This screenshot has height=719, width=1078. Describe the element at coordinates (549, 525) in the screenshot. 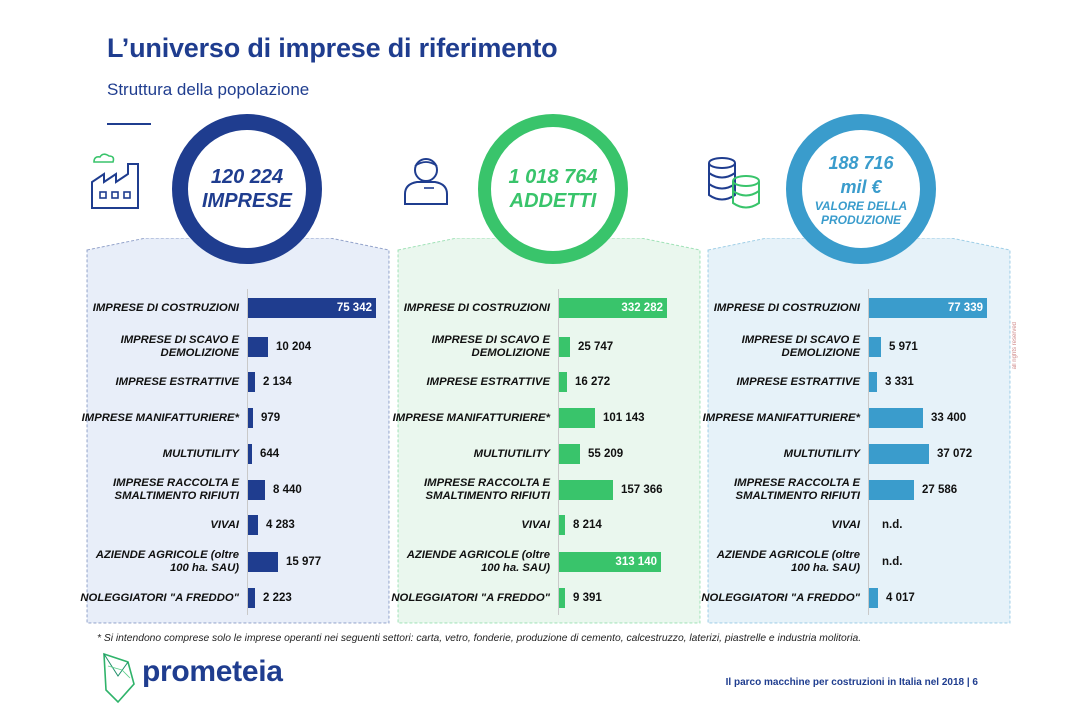

I see `bar-row-vivai: VIVAI 8 214` at that location.